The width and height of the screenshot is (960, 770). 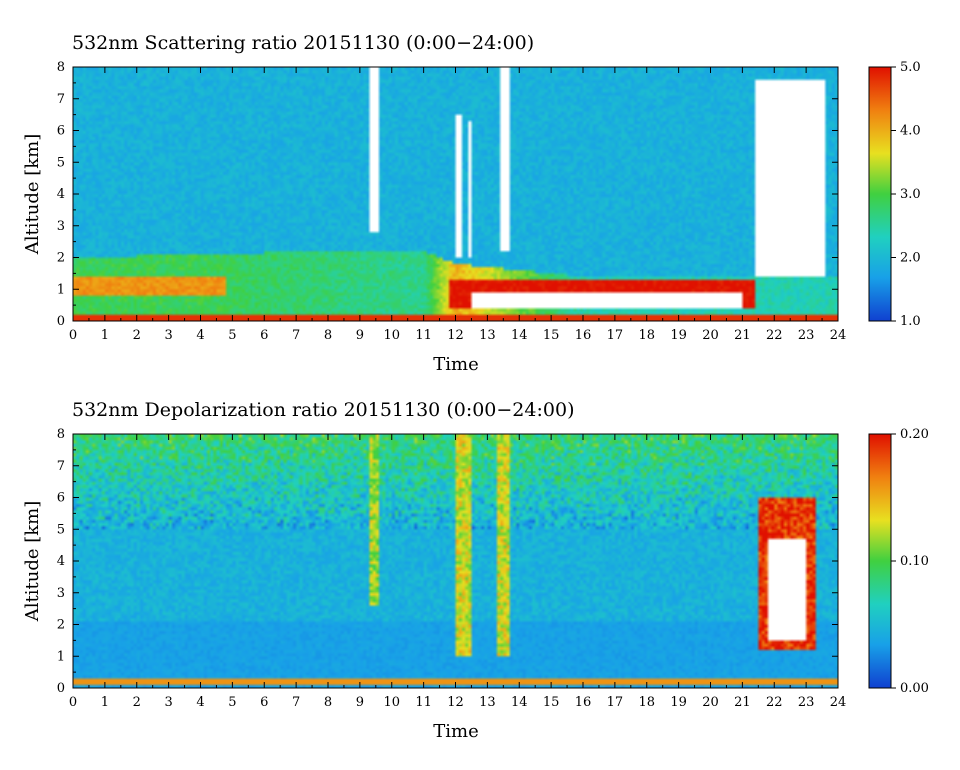 What do you see at coordinates (910, 131) in the screenshot?
I see `colorbar-tick-label: 4.0` at bounding box center [910, 131].